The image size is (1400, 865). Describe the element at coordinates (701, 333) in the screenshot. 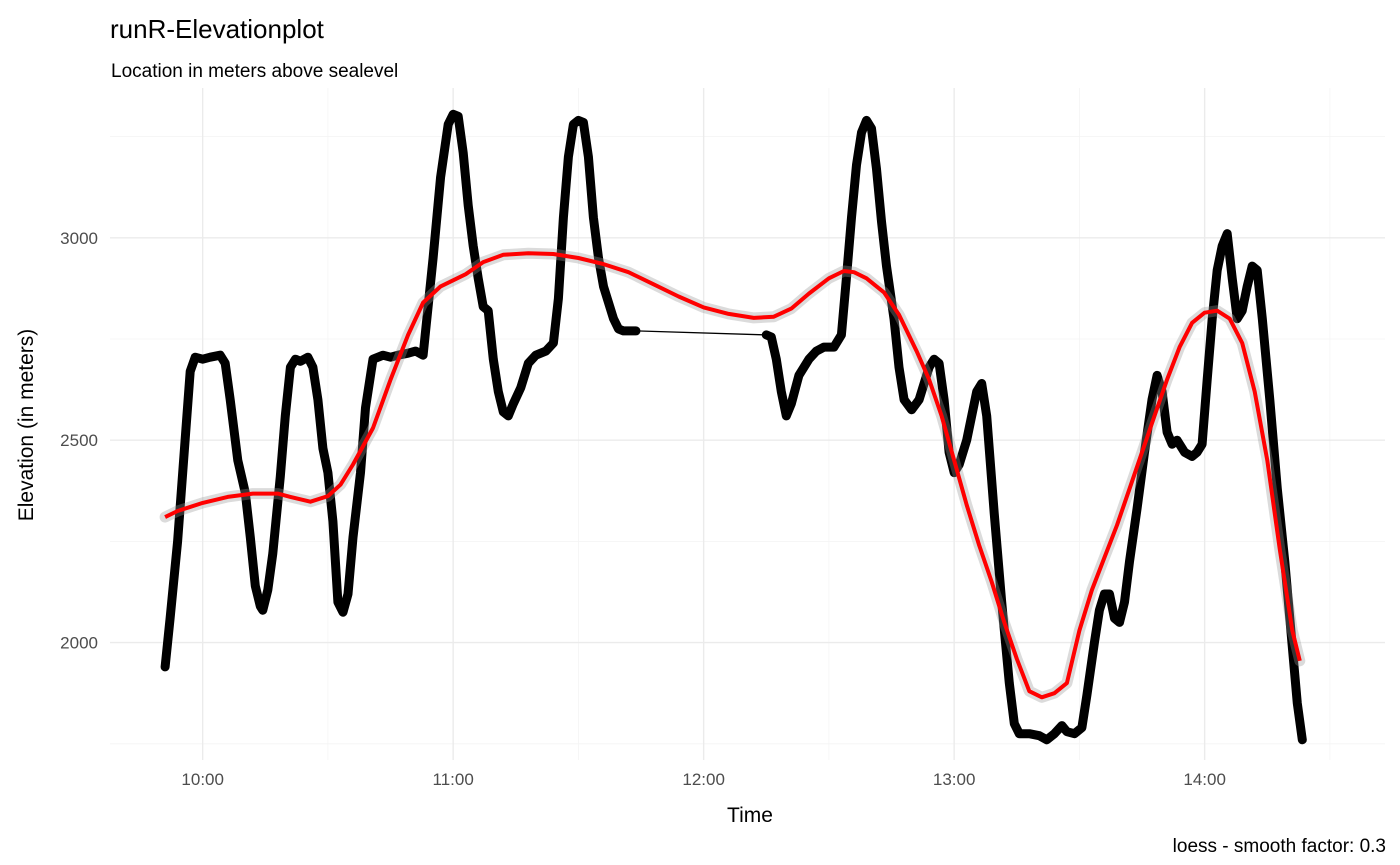

I see `elevation-gap-line` at that location.